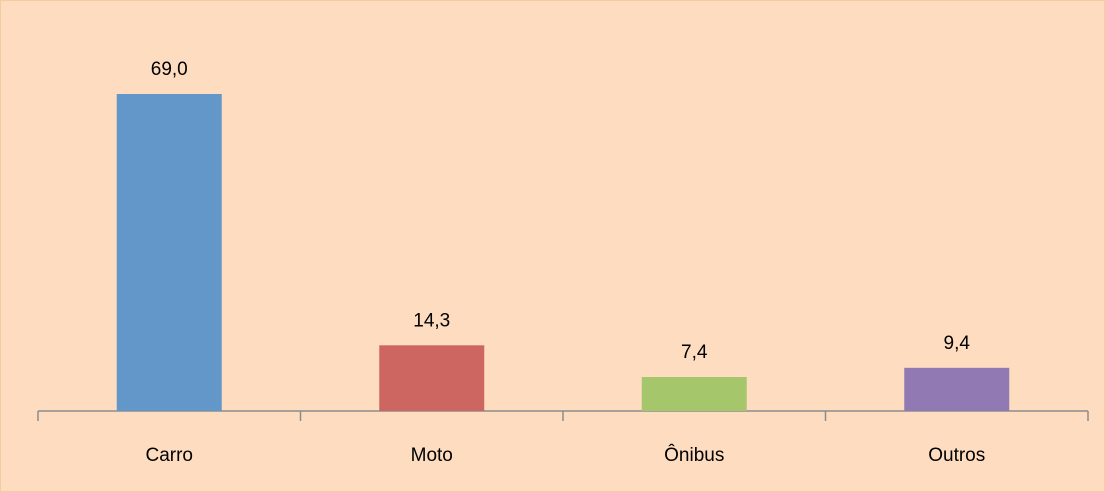 The width and height of the screenshot is (1105, 492). Describe the element at coordinates (432, 455) in the screenshot. I see `x-tick-label: Moto` at that location.